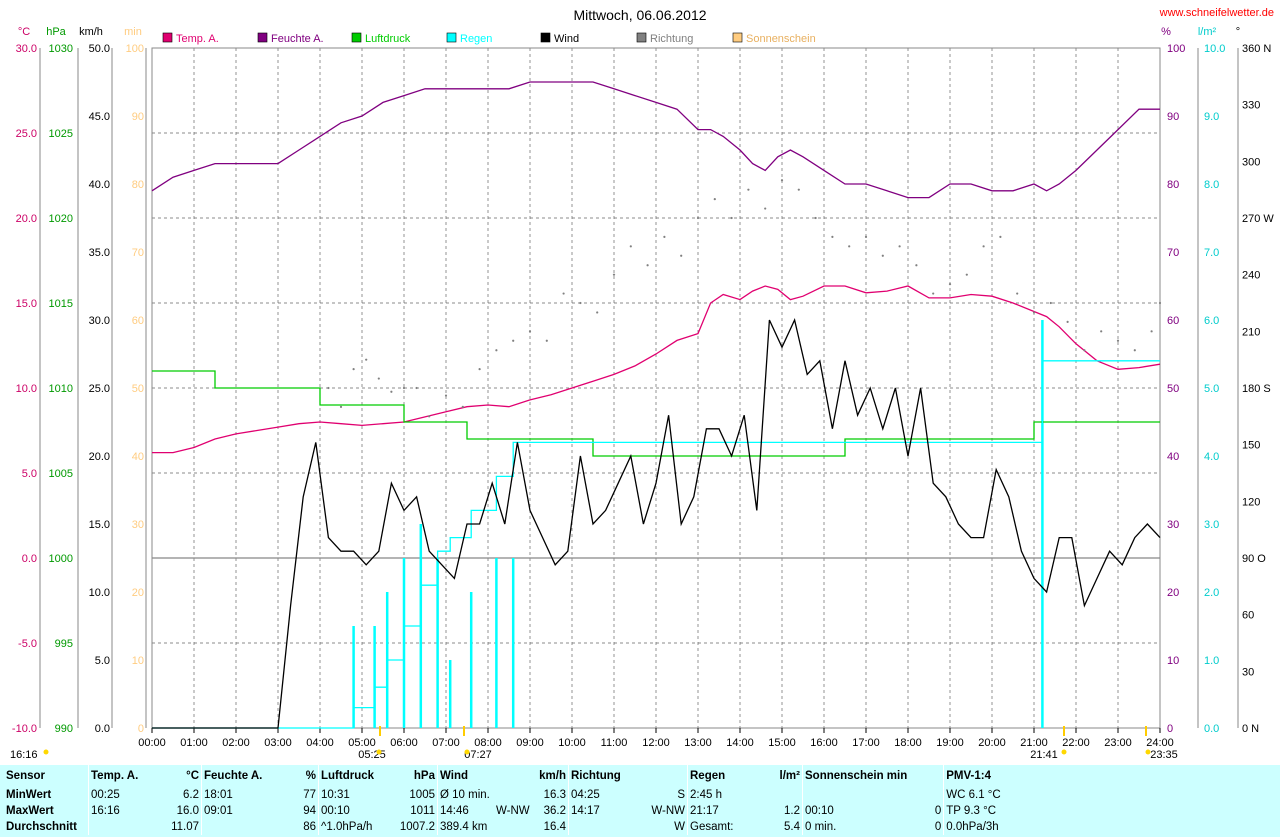 Image resolution: width=1280 pixels, height=837 pixels. I want to click on sun-tick-label: 90, so click(138, 117).